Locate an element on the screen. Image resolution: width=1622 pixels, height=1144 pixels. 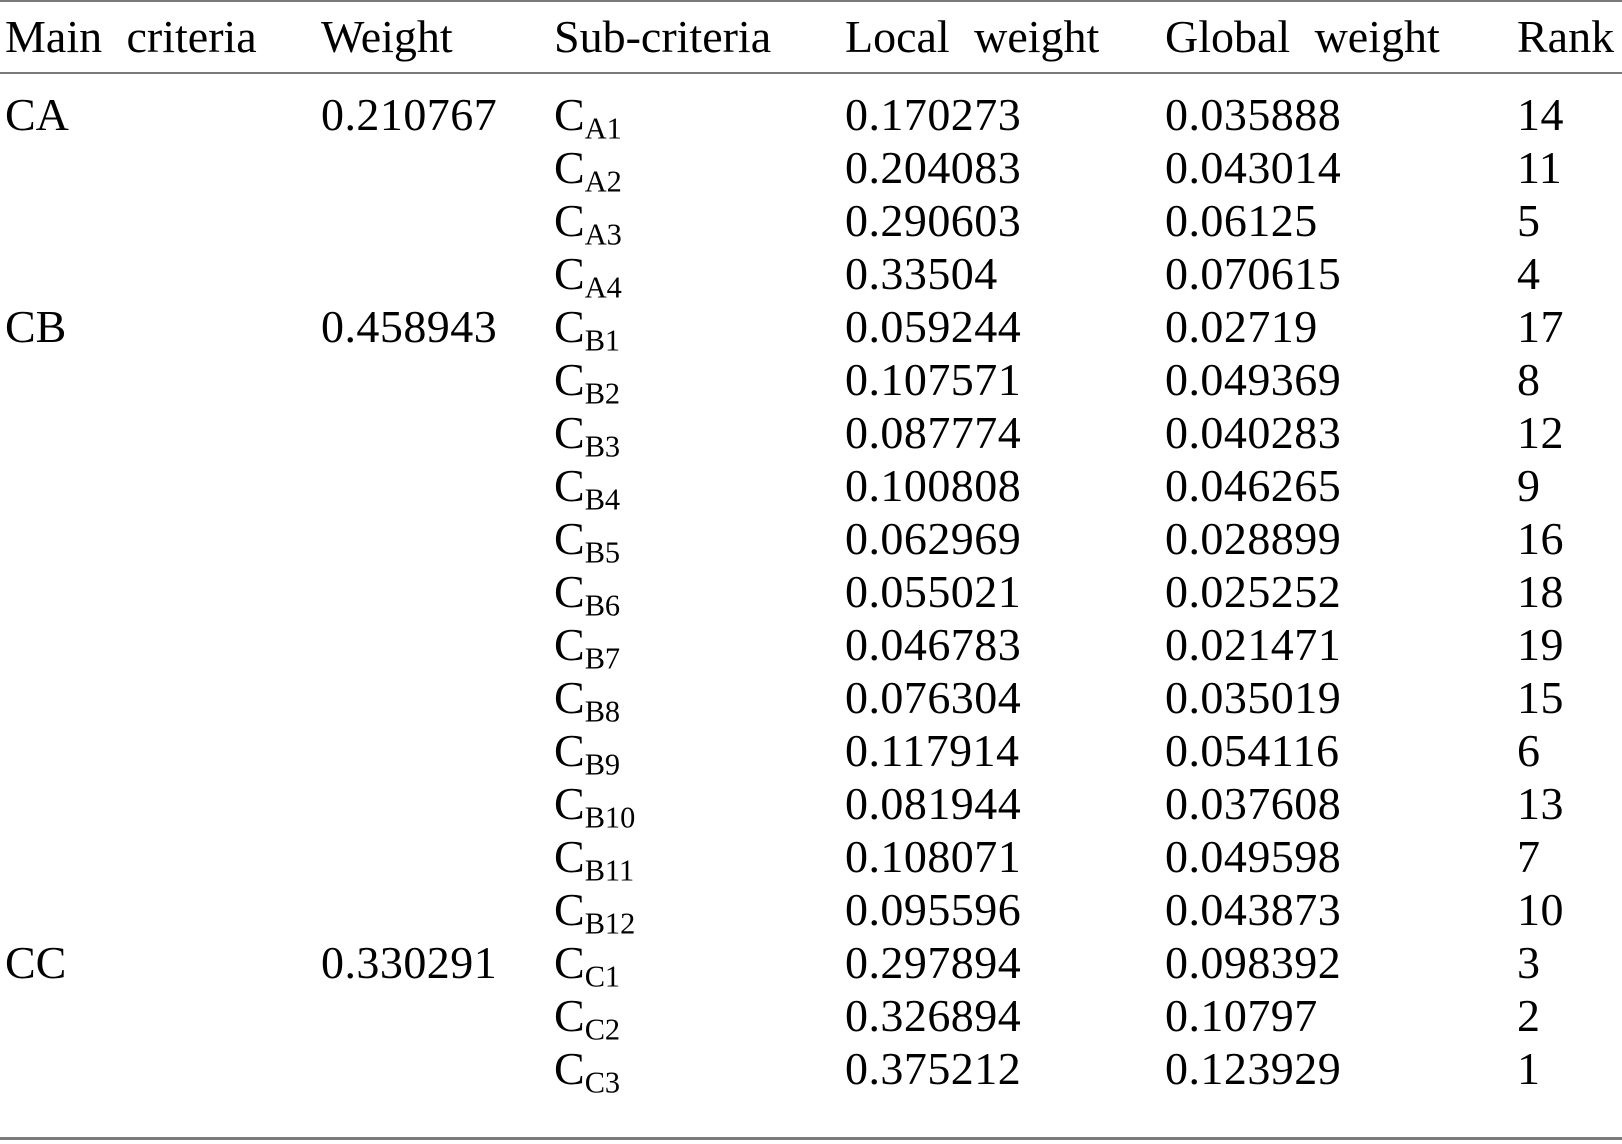
sub-criteria-subscript: A3 is located at coordinates (603, 234).